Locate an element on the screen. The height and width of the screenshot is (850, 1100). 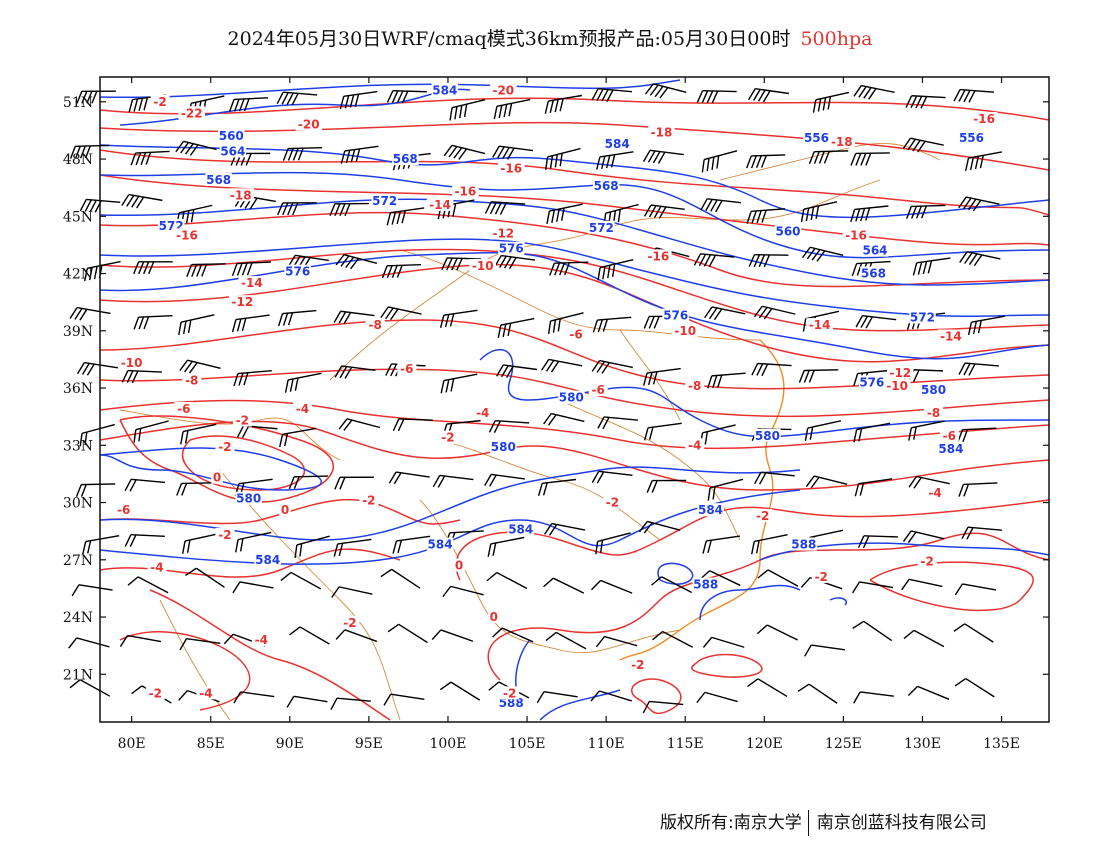
x-tick-label: 135E is located at coordinates (1001, 744).